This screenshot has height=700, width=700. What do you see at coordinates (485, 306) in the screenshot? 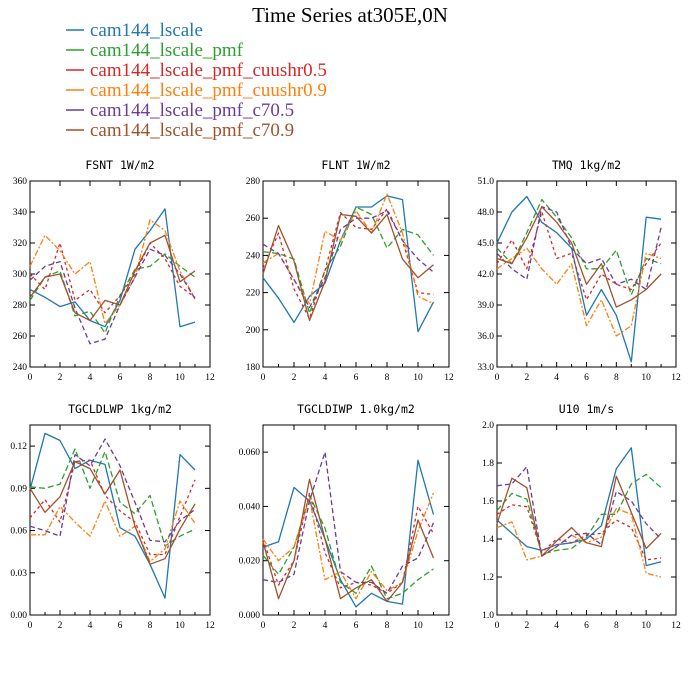
I see `panel-2-ytick-label-2: 39.0` at bounding box center [485, 306].